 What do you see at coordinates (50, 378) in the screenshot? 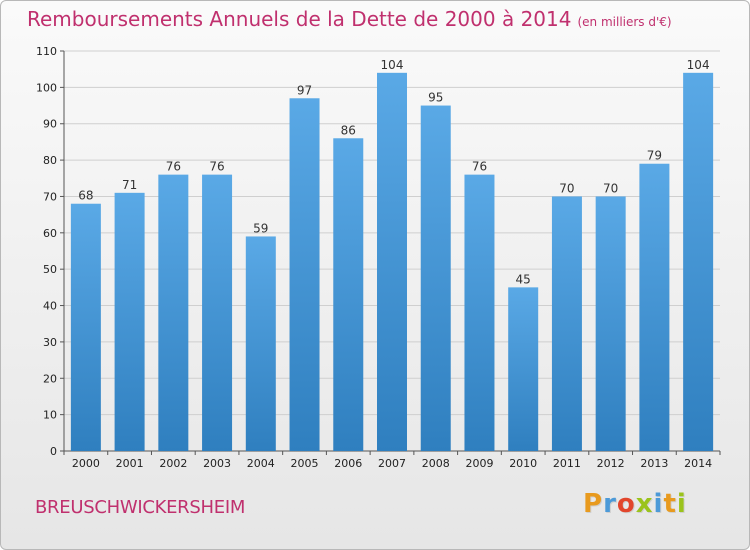
I see `y-tick-label: 20` at bounding box center [50, 378].